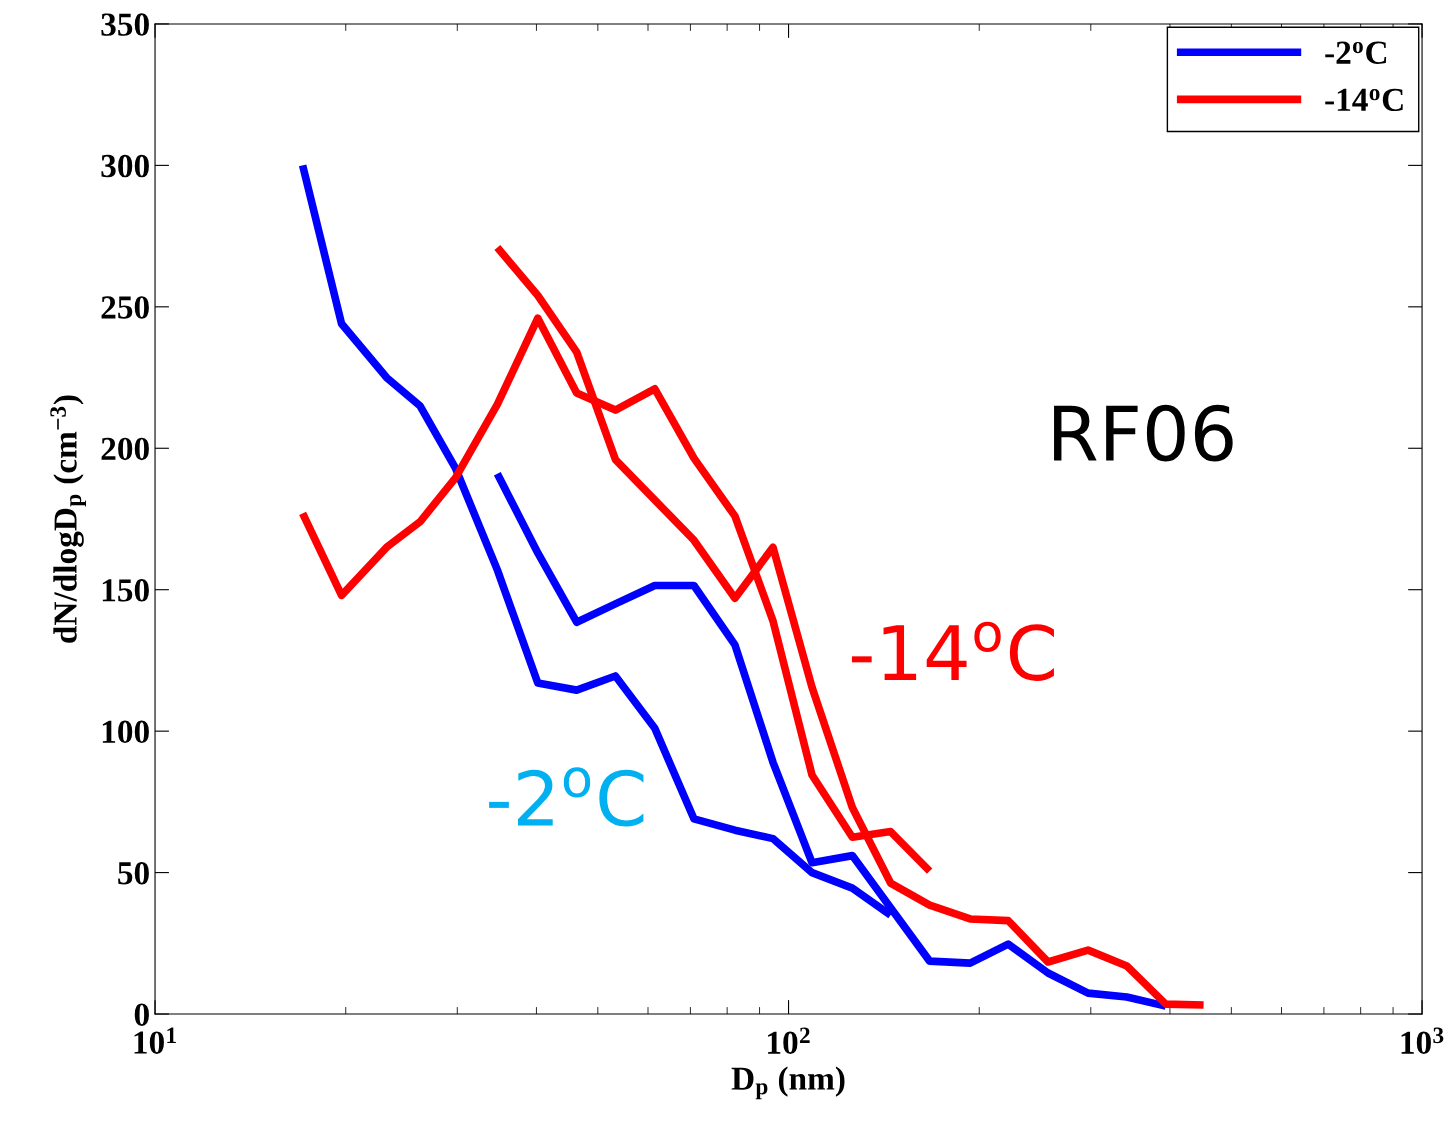 Image resolution: width=1453 pixels, height=1140 pixels. What do you see at coordinates (141, 1014) in the screenshot?
I see `y-tick-label: 0` at bounding box center [141, 1014].